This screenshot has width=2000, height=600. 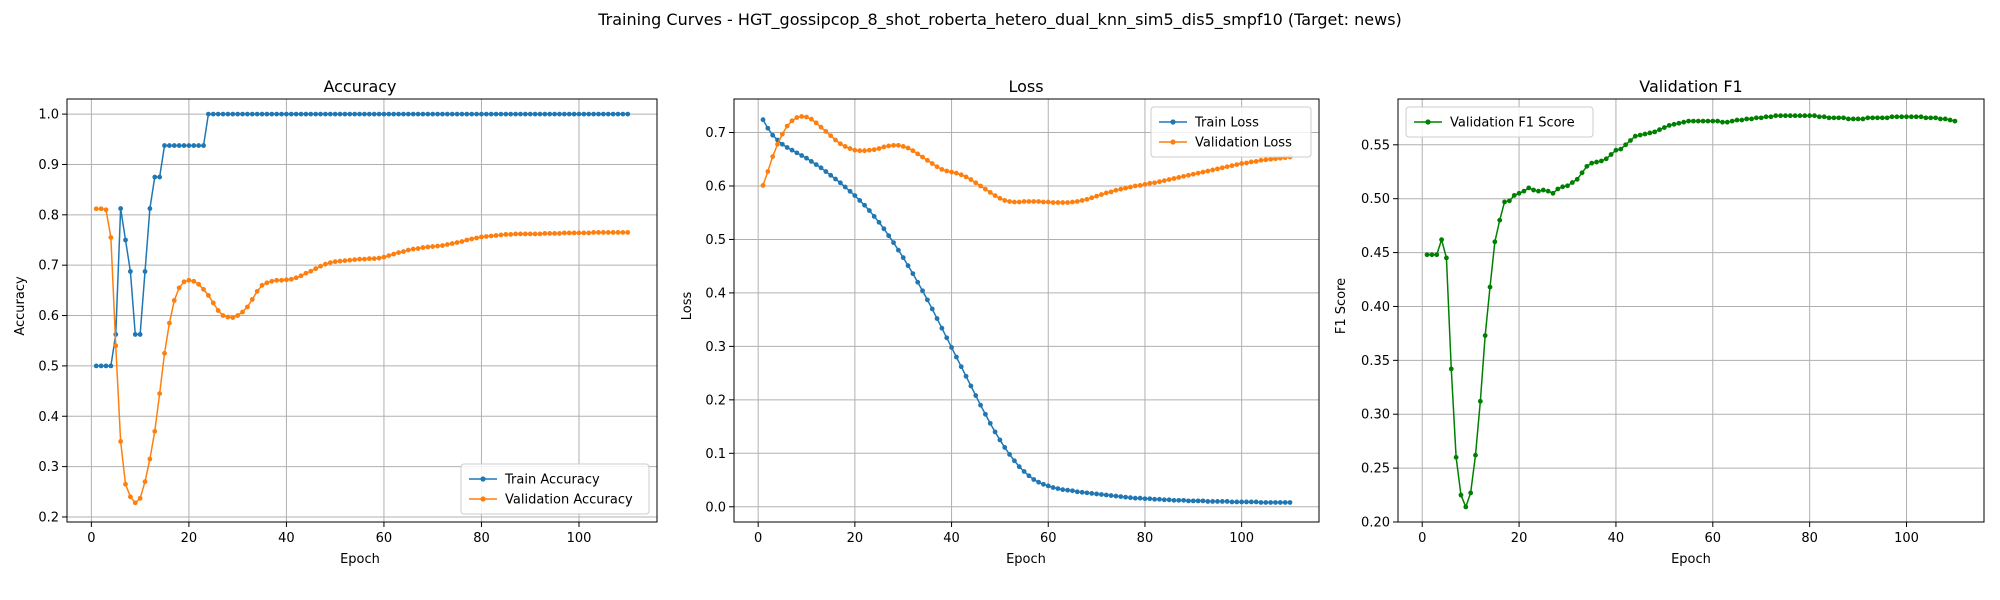 I want to click on f1-y-tick-label: 0.45, so click(x=1375, y=253).